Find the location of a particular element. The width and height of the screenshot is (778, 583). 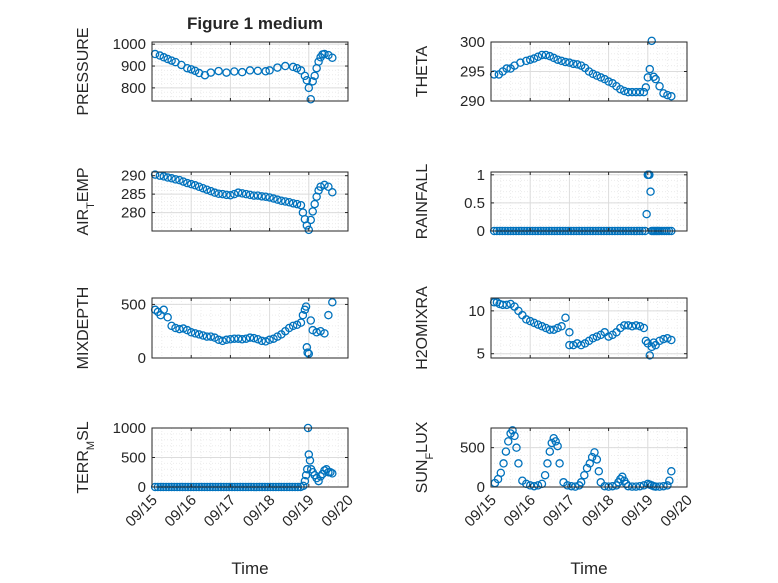

y-tick-label: 300 is located at coordinates (472, 42).